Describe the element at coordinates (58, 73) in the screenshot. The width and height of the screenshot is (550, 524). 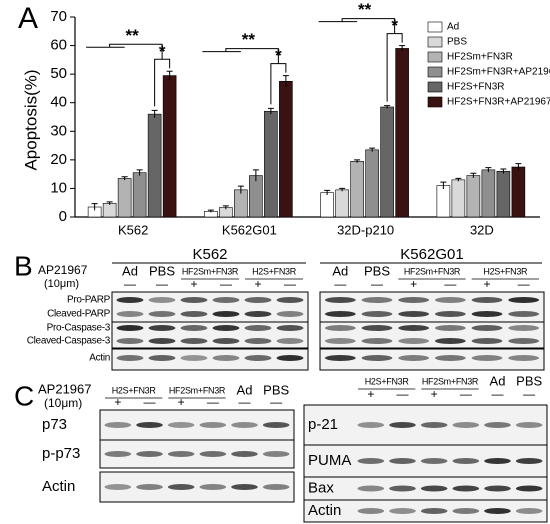
I see `y-tick-label: 50` at that location.